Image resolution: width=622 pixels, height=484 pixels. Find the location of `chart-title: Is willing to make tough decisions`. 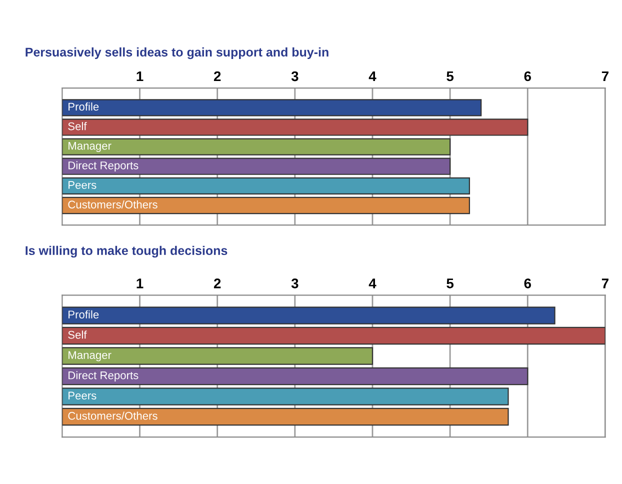

chart-title: Is willing to make tough decisions is located at coordinates (127, 252).